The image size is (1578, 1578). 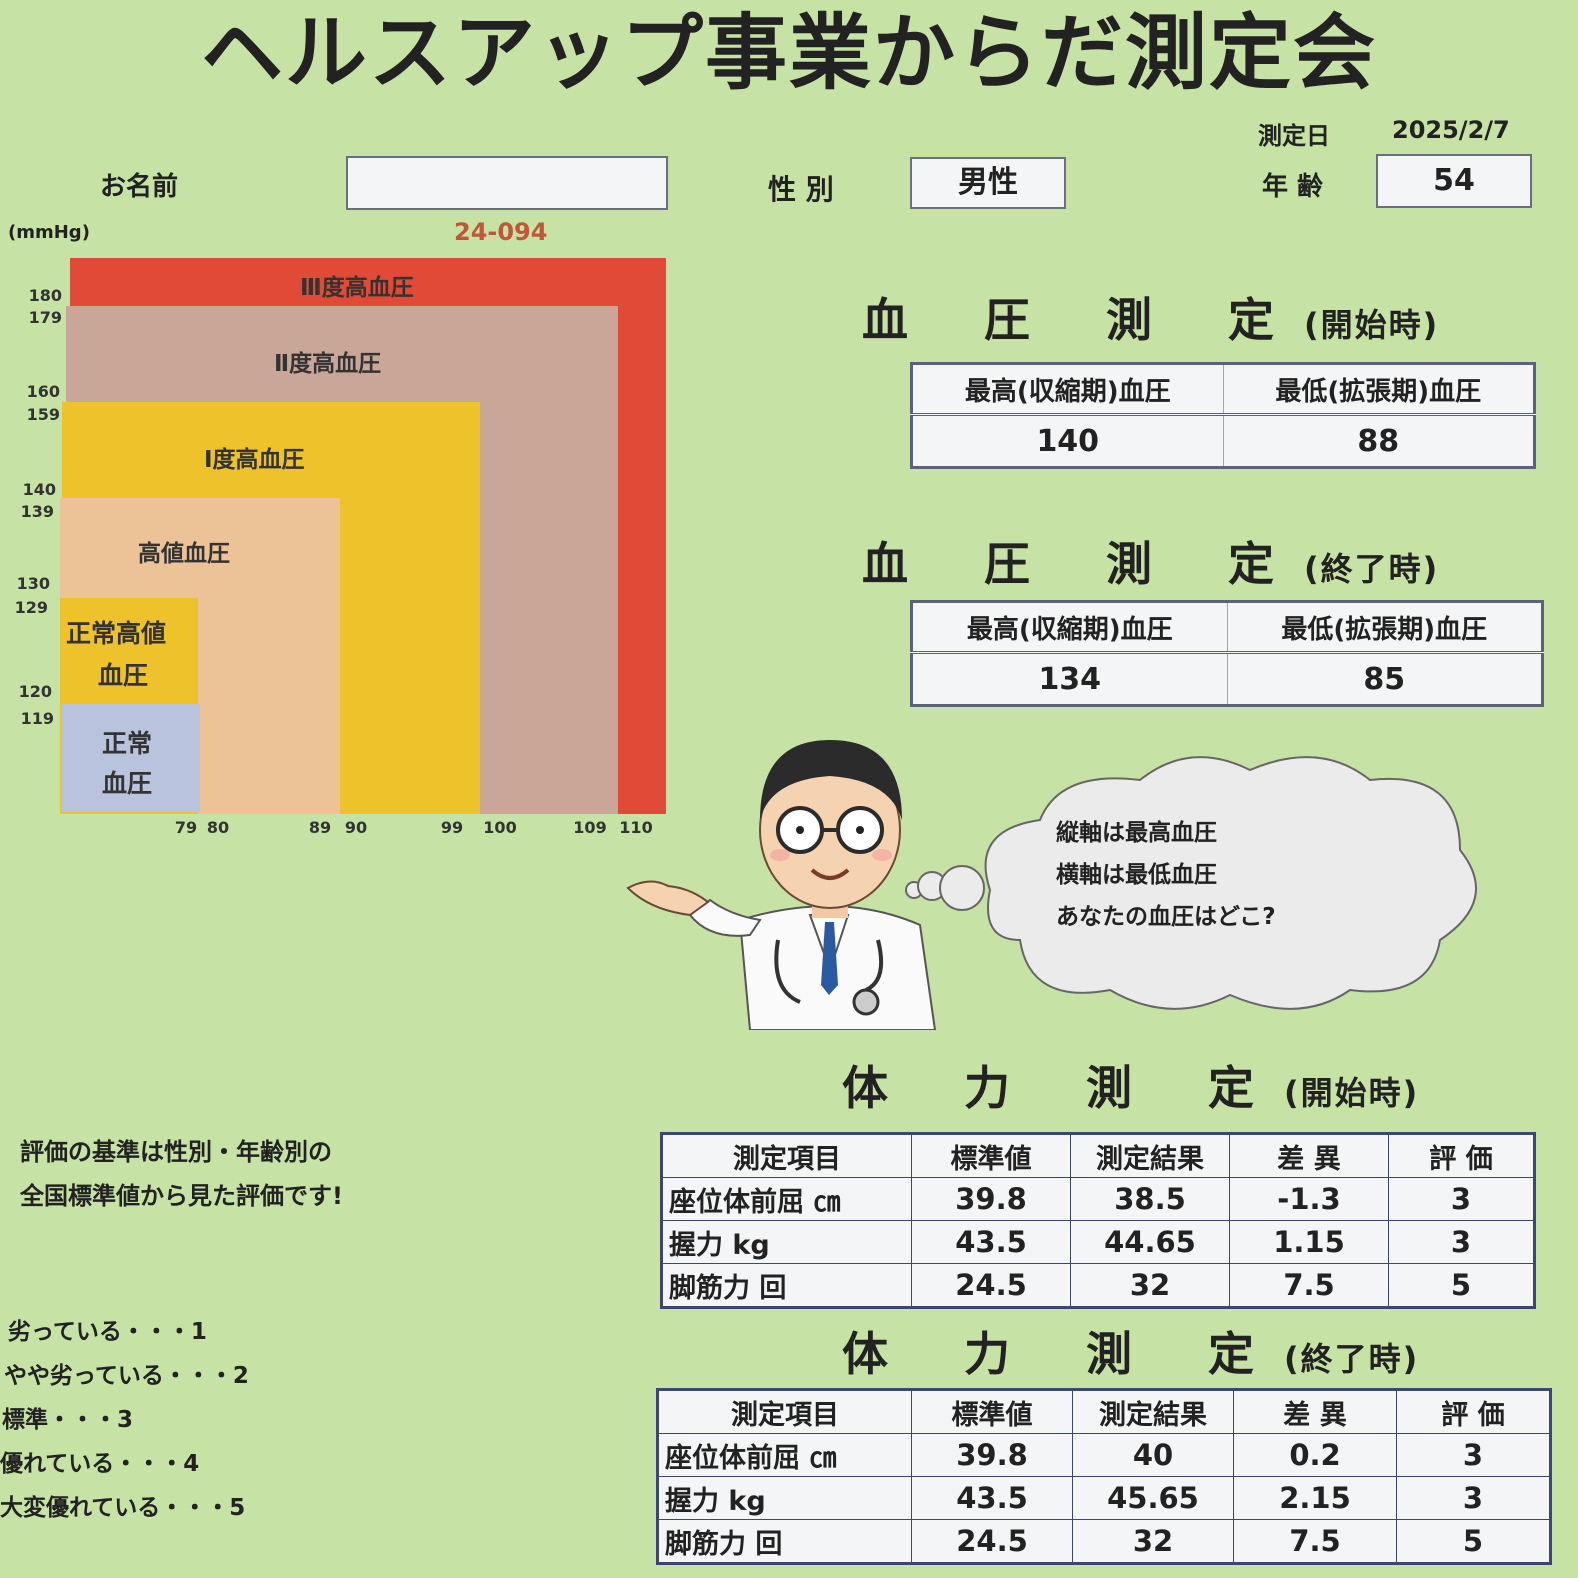 What do you see at coordinates (781, 885) in the screenshot?
I see `doctor-illustration` at bounding box center [781, 885].